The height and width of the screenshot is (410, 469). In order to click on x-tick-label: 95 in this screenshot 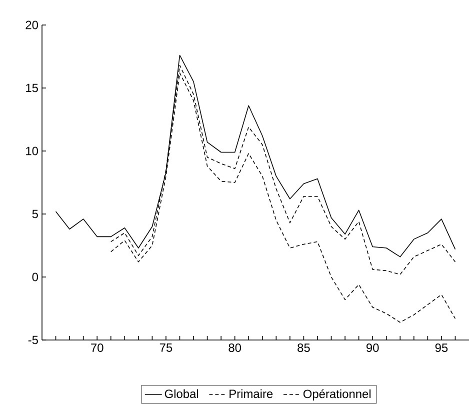, I will do `click(441, 348)`.